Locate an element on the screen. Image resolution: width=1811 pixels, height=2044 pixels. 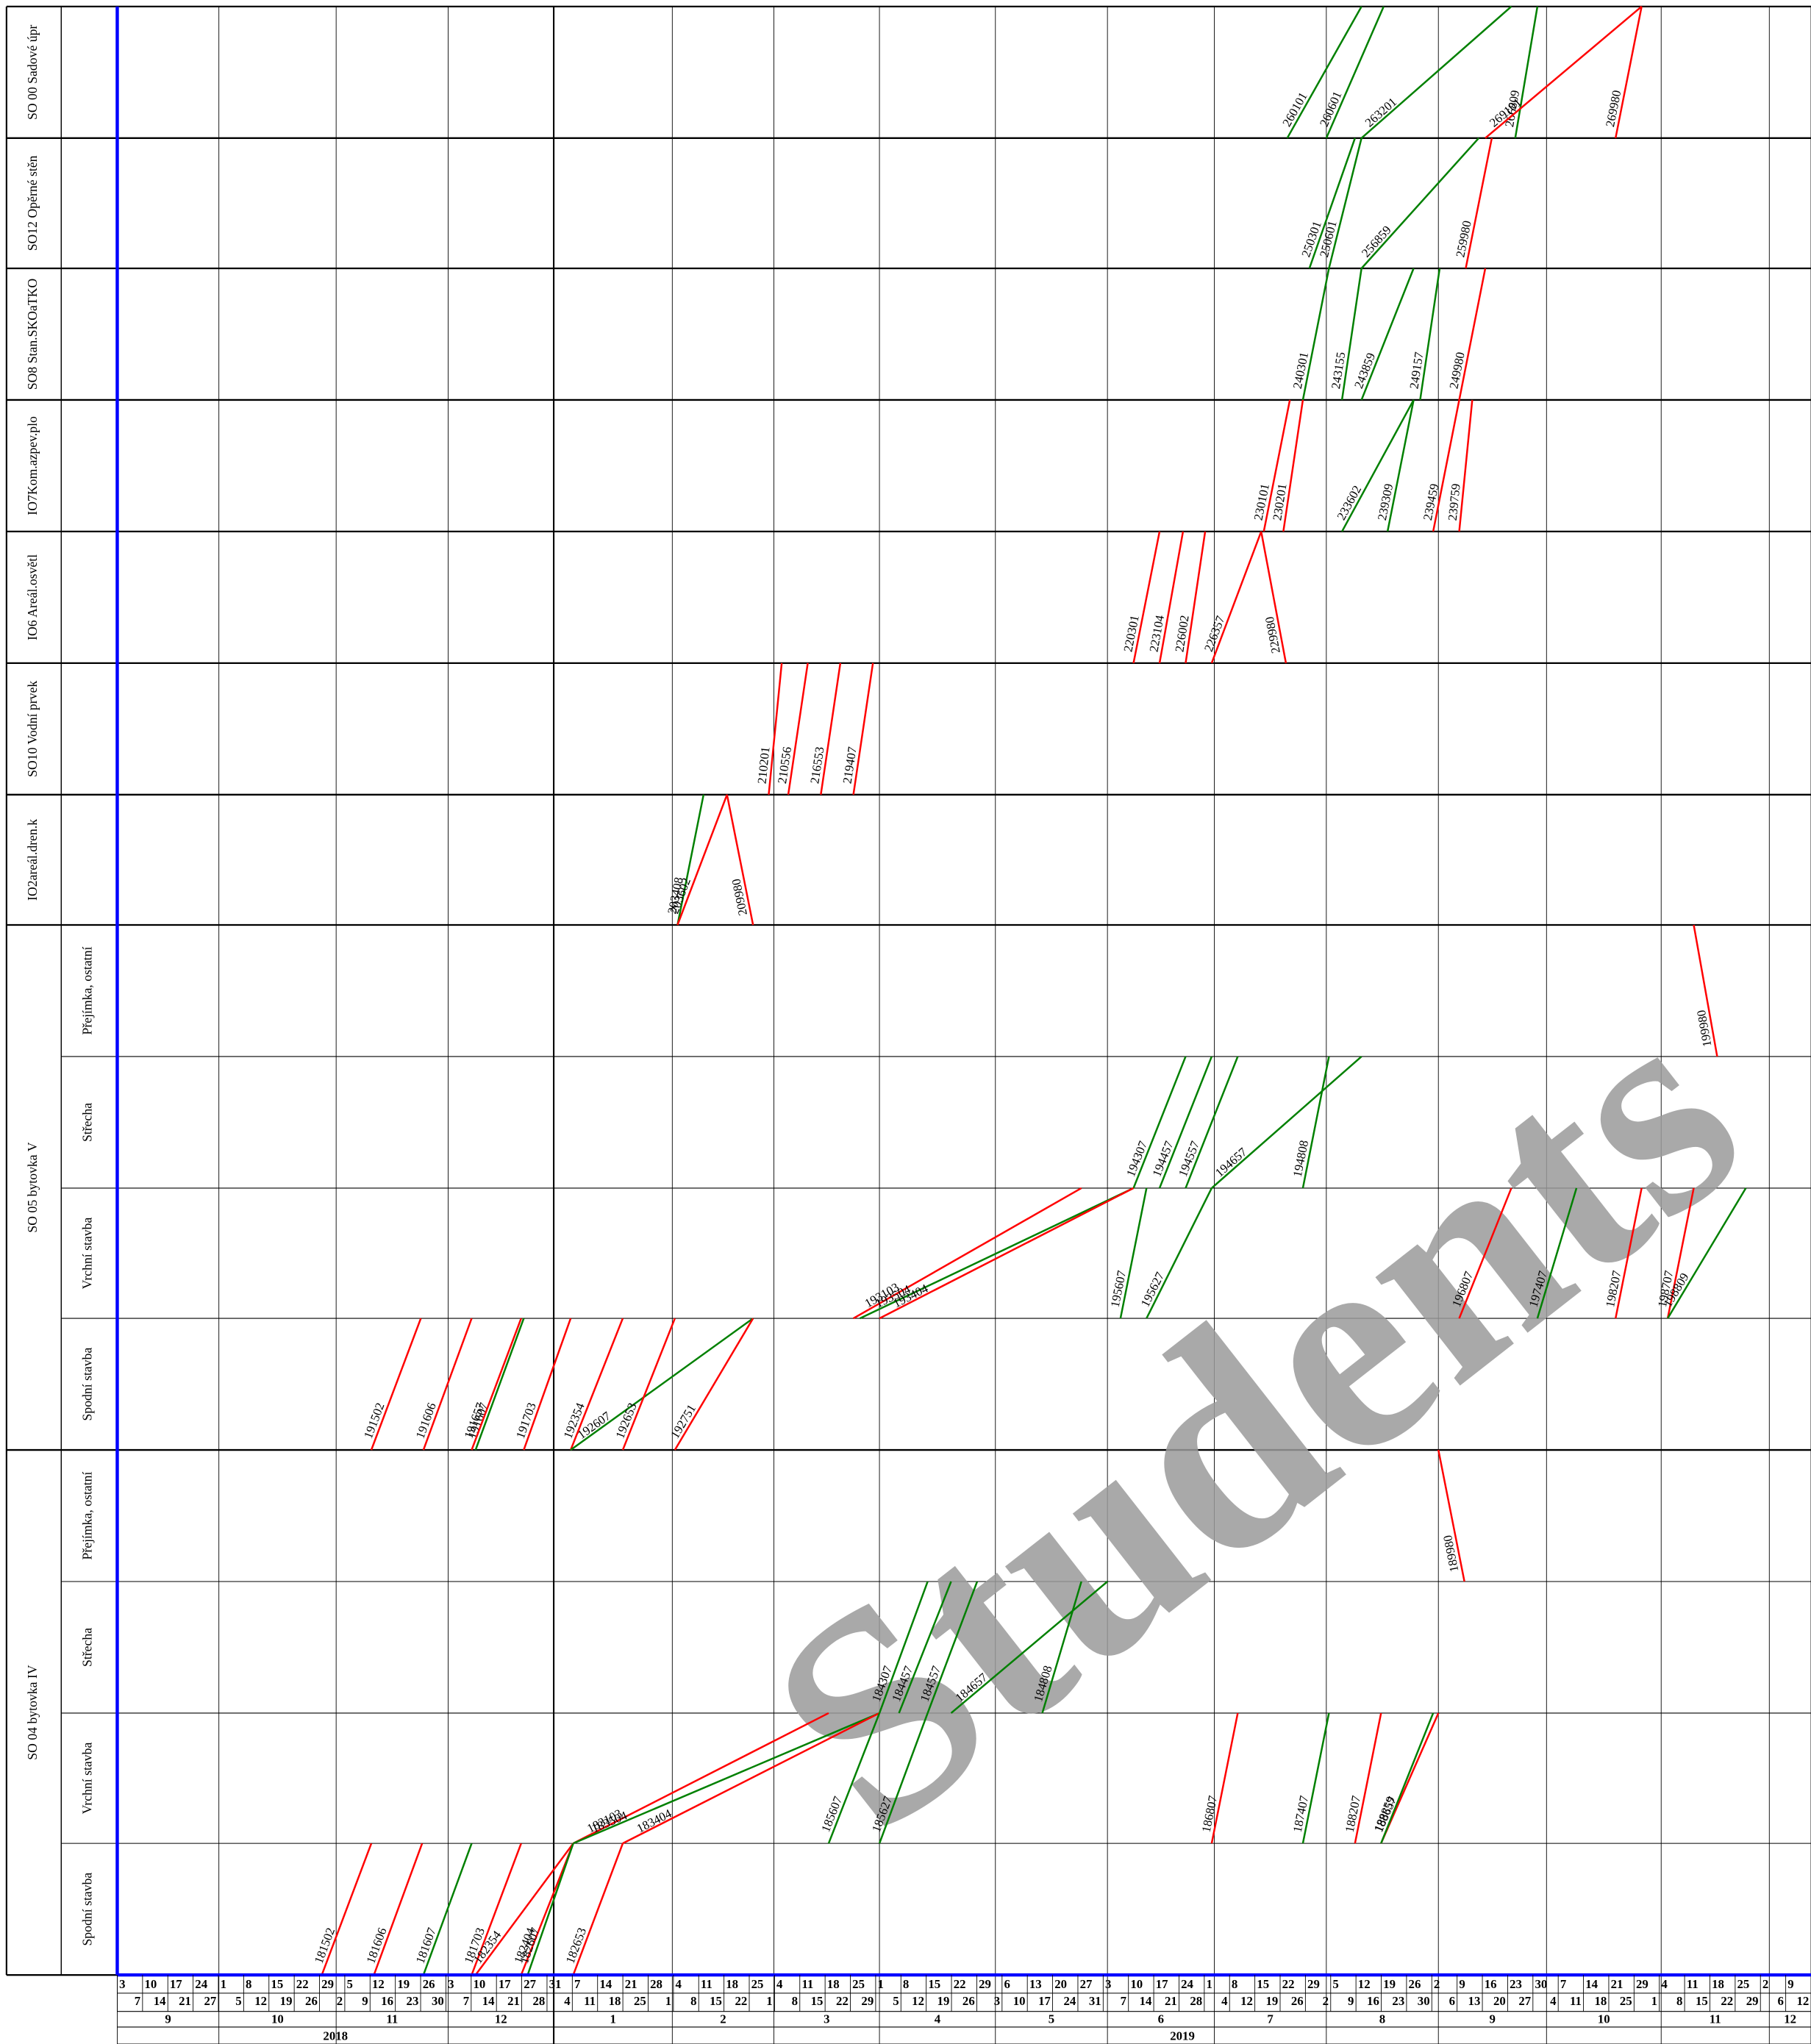
week-end-label: 7 is located at coordinates (1123, 2001).